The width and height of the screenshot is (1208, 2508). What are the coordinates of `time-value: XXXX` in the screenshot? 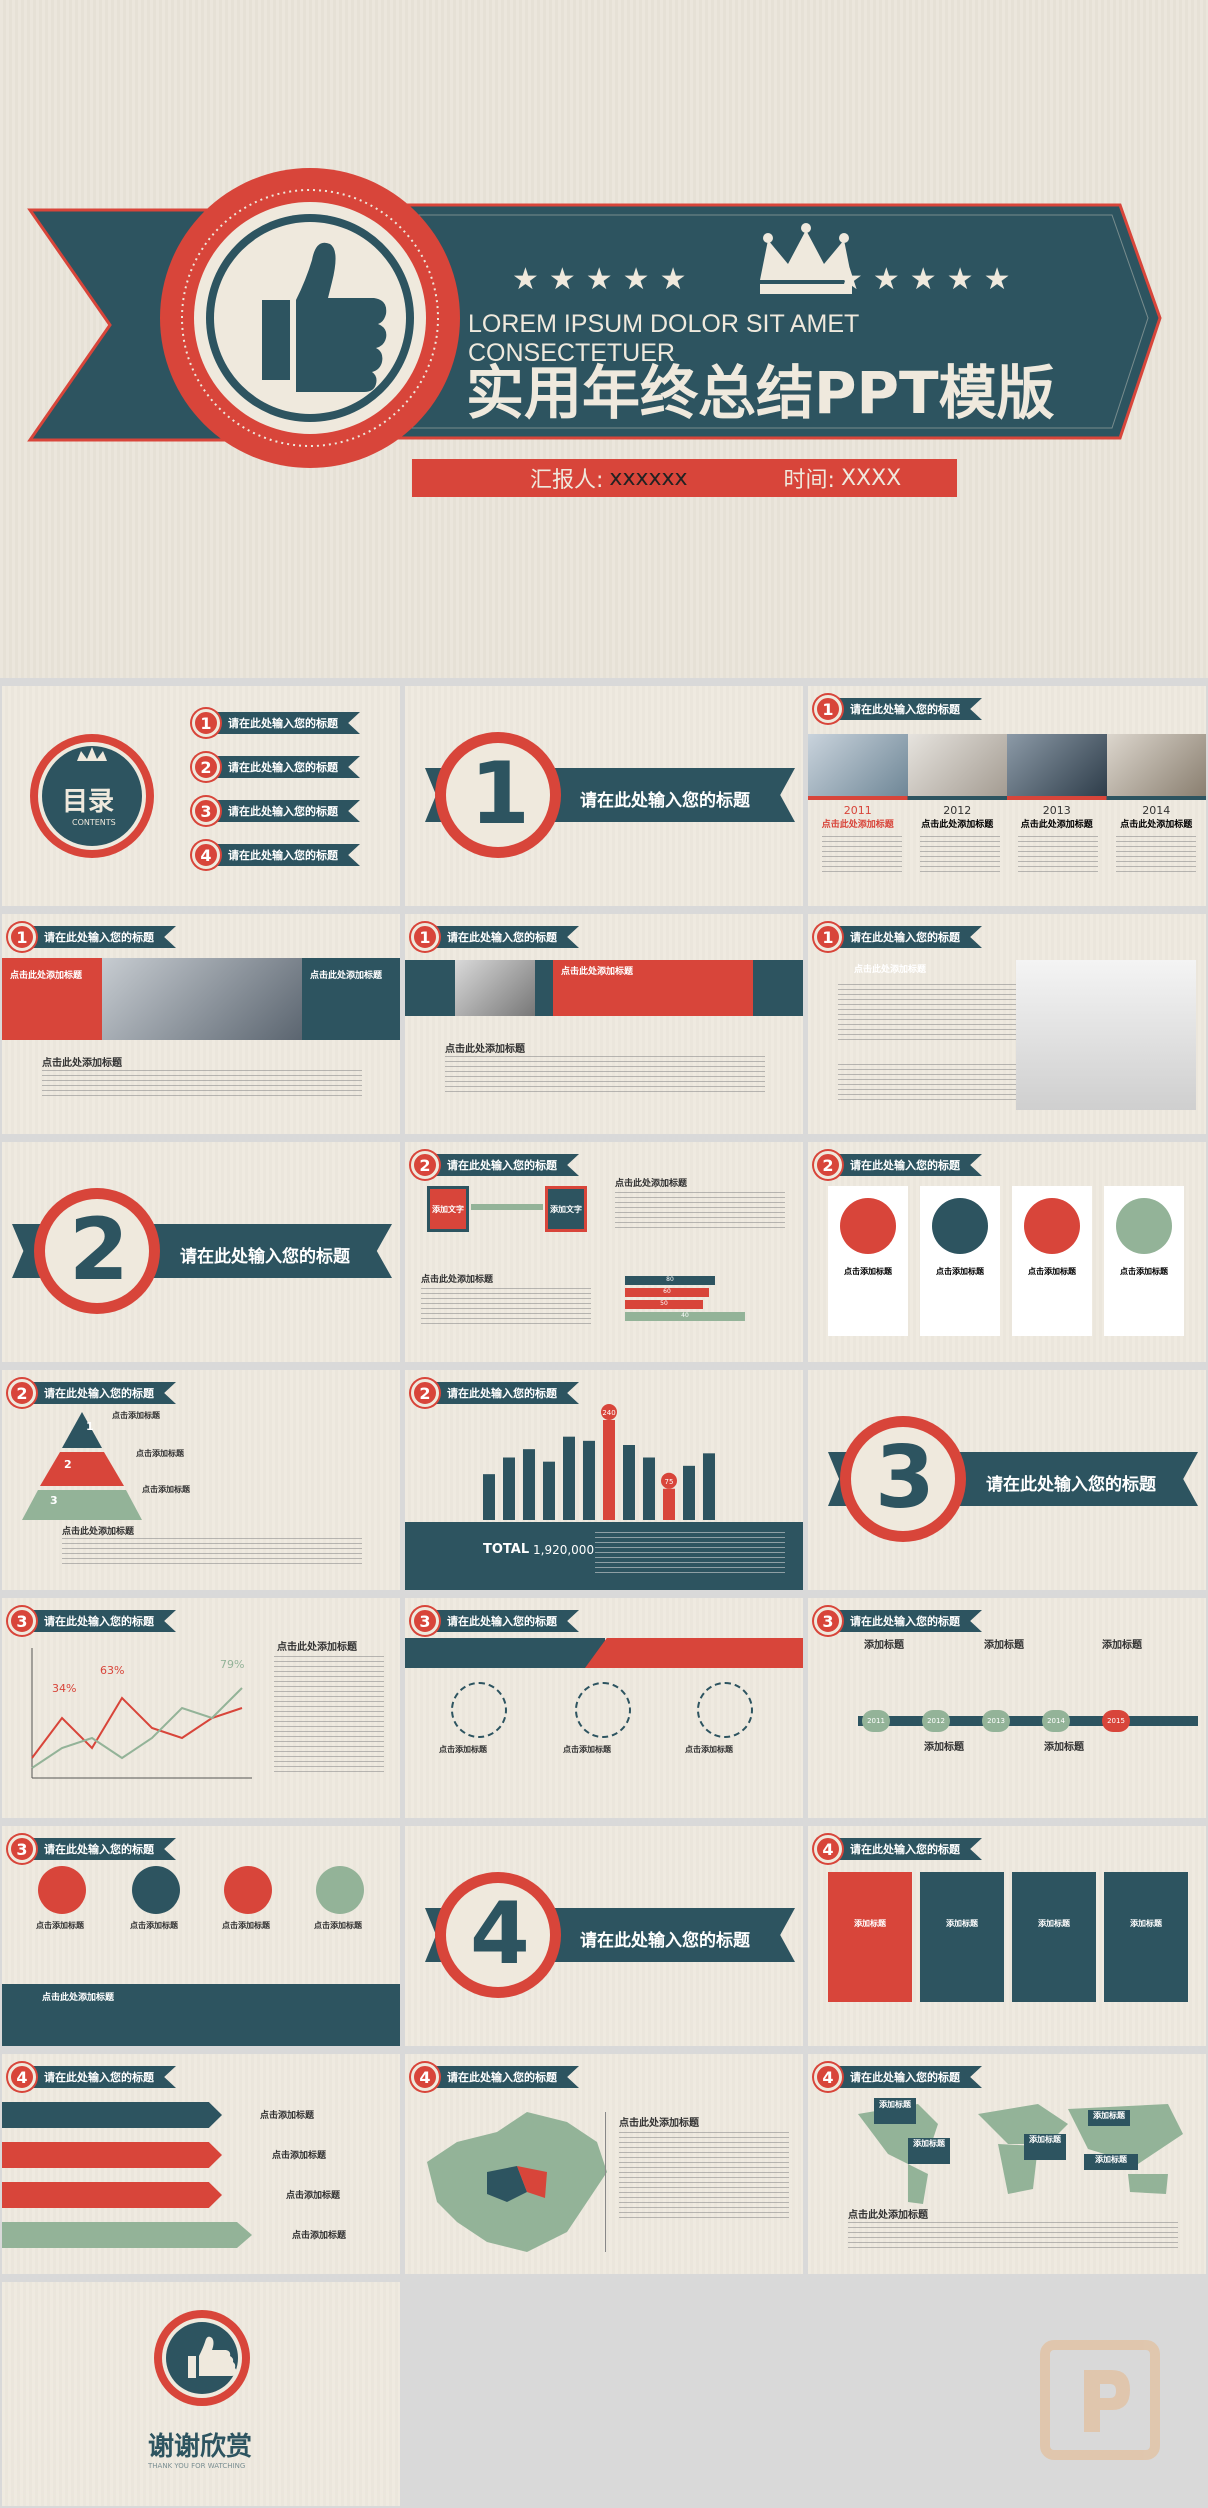 It's located at (871, 478).